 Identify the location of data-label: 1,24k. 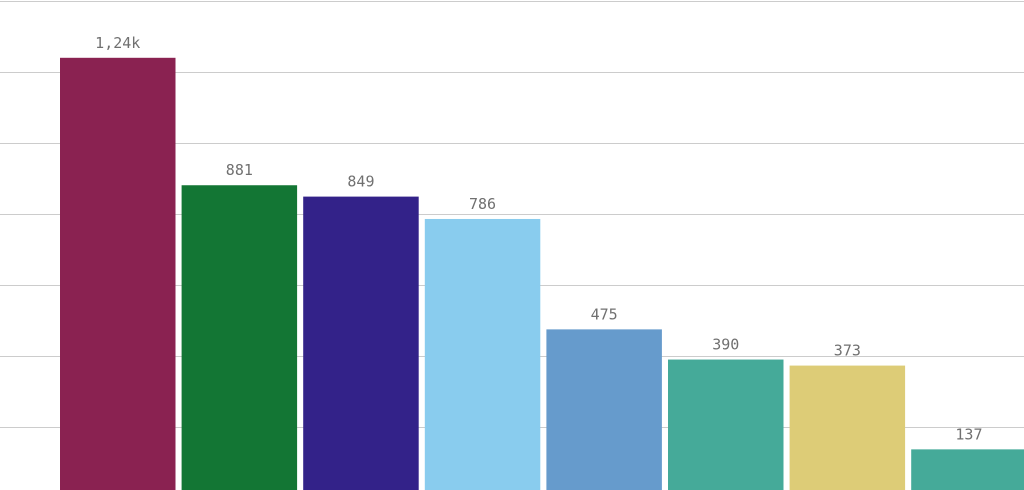
(117, 43).